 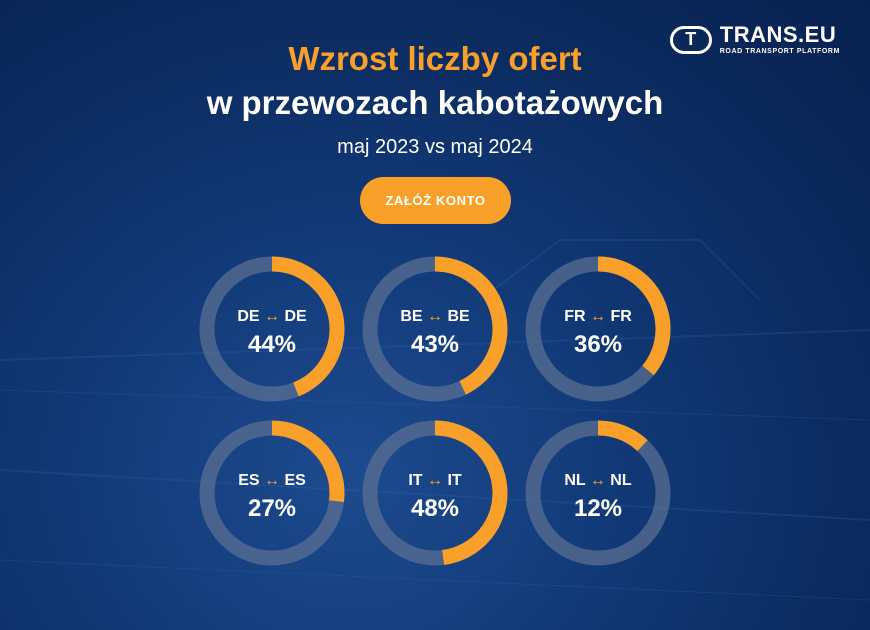 What do you see at coordinates (435, 508) in the screenshot?
I see `percent-label: 48%` at bounding box center [435, 508].